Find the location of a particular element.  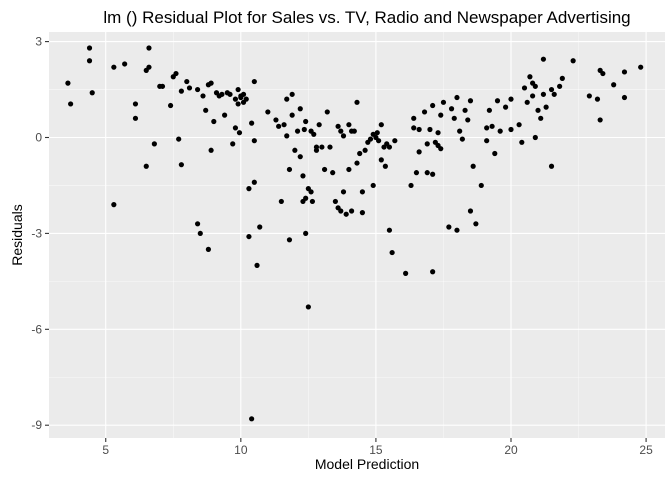

x-tick-label: 20 is located at coordinates (511, 450).